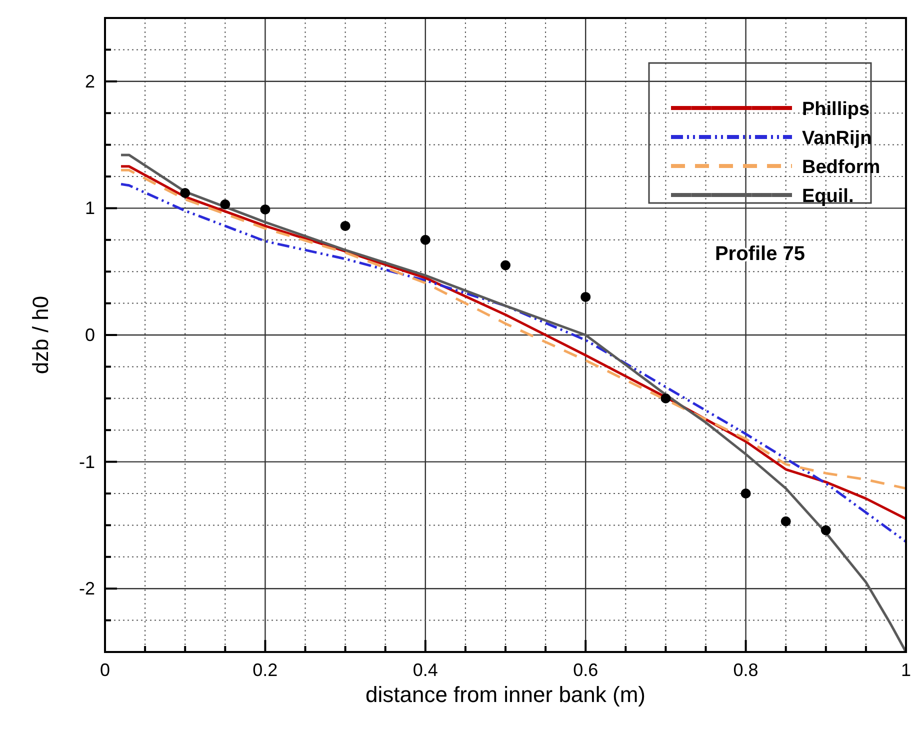 This screenshot has height=729, width=912. I want to click on x-axis-title: distance from inner bank (m), so click(506, 694).